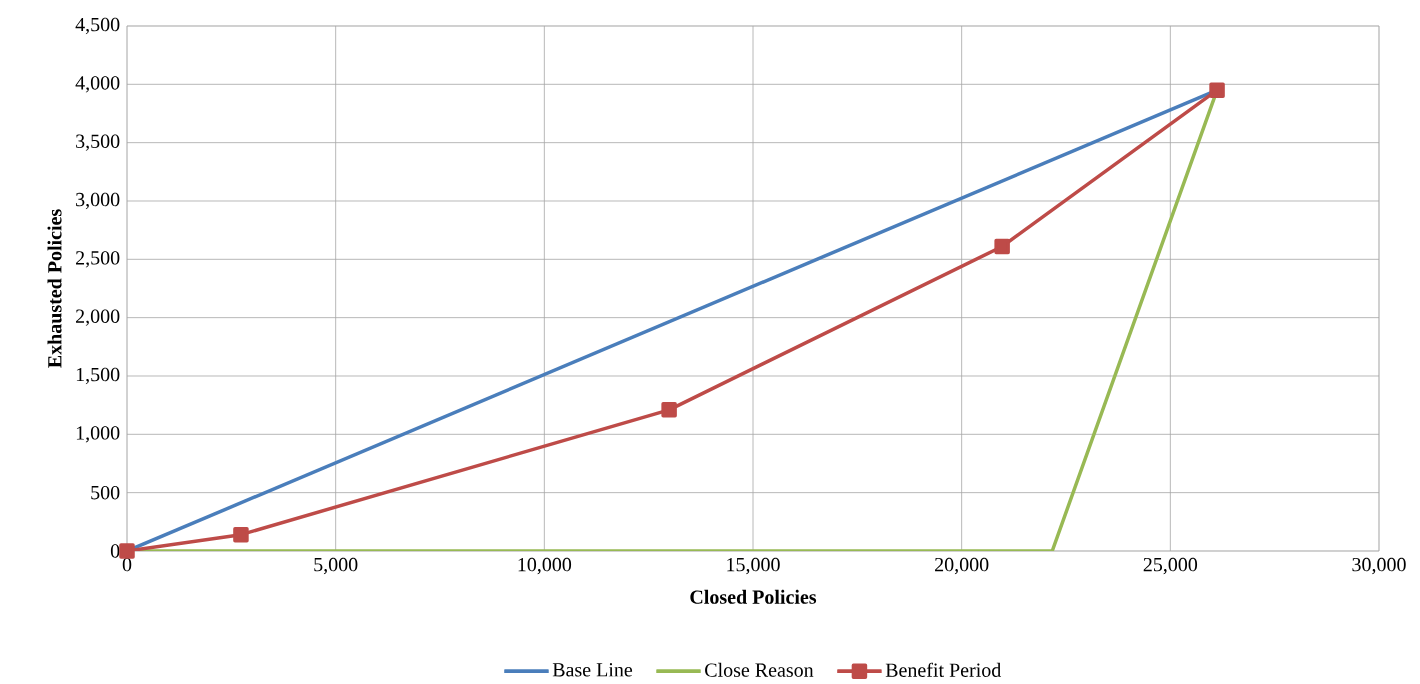  Describe the element at coordinates (962, 566) in the screenshot. I see `x-tick-label: 20,000` at that location.